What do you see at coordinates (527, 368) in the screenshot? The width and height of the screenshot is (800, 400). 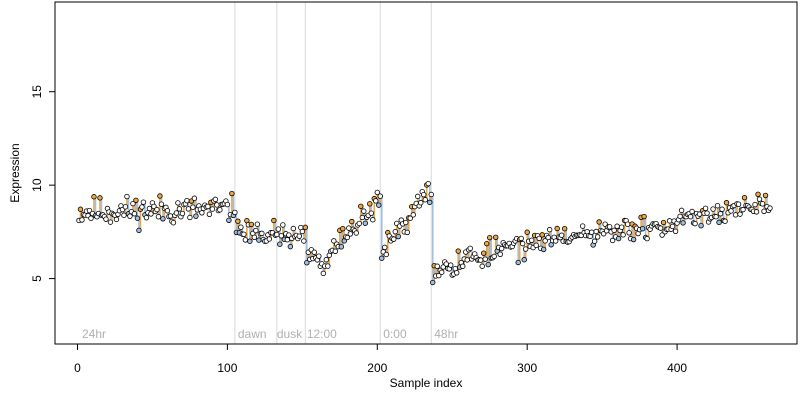 I see `x-tick-label: 300` at bounding box center [527, 368].